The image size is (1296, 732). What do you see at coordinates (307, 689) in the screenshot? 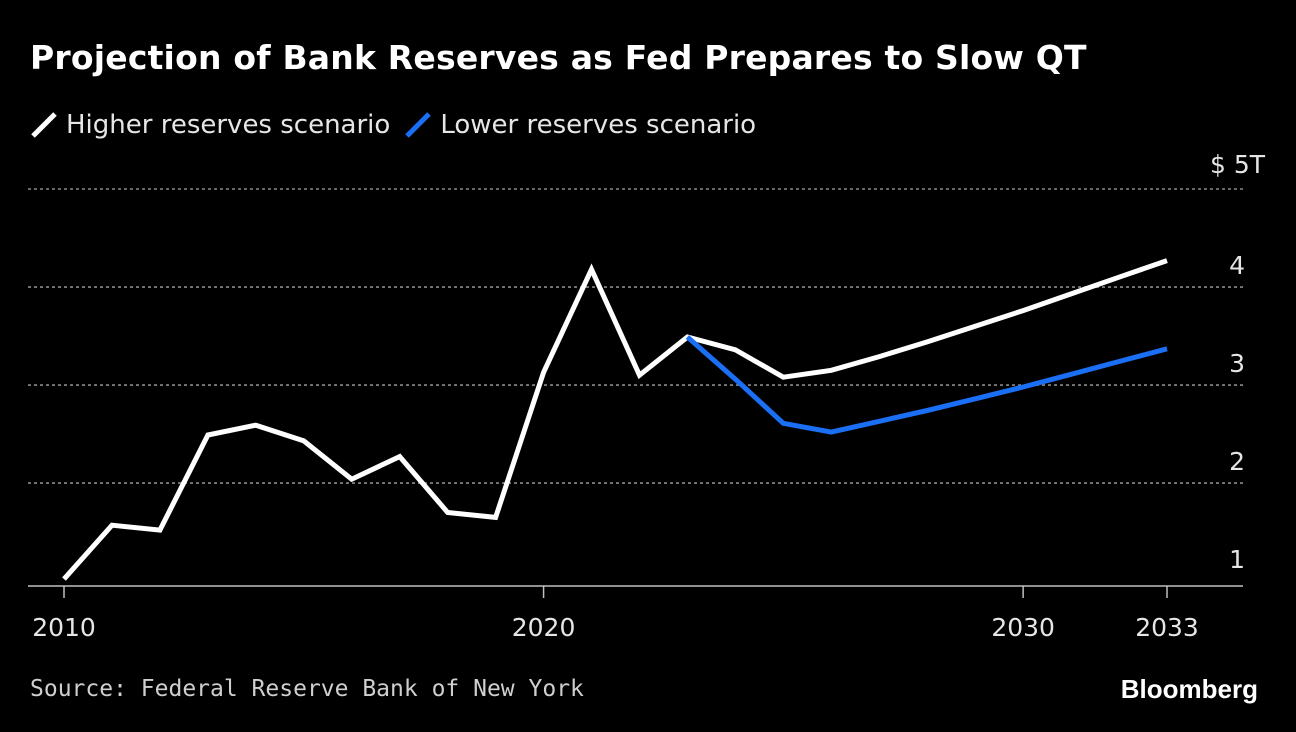
I see `source-note: Source: Federal Reserve Bank of New York` at bounding box center [307, 689].